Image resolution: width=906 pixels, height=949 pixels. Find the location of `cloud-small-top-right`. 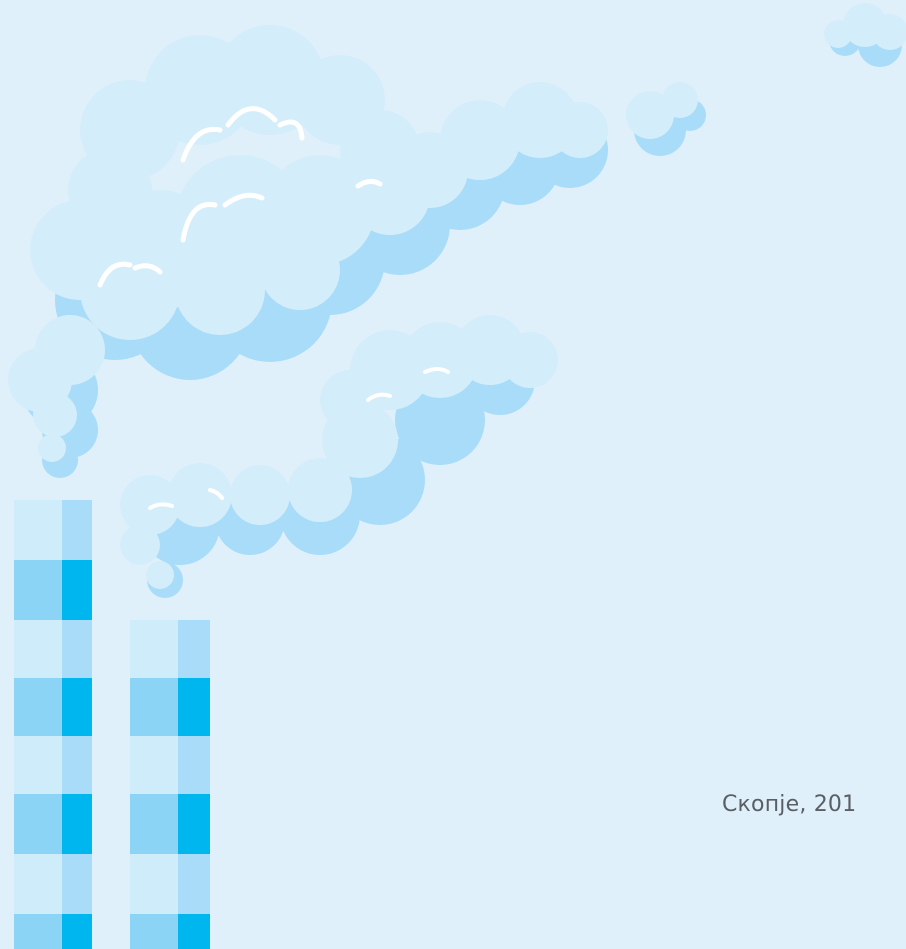

cloud-small-top-right is located at coordinates (865, 35).